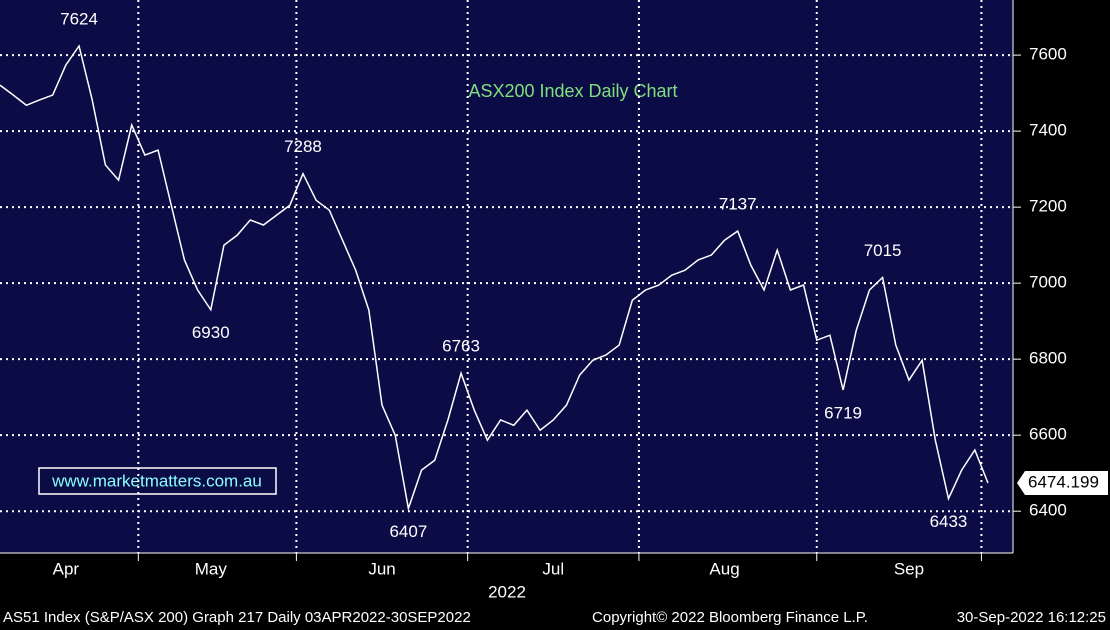 This screenshot has height=630, width=1110. What do you see at coordinates (553, 568) in the screenshot?
I see `x-tick-label: Jul` at bounding box center [553, 568].